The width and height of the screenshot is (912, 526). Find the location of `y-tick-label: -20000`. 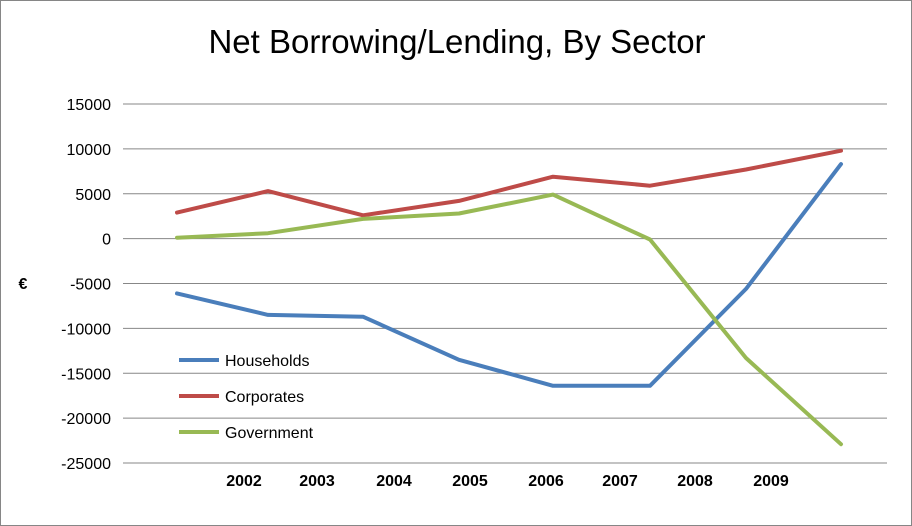

y-tick-label: -20000 is located at coordinates (86, 419).